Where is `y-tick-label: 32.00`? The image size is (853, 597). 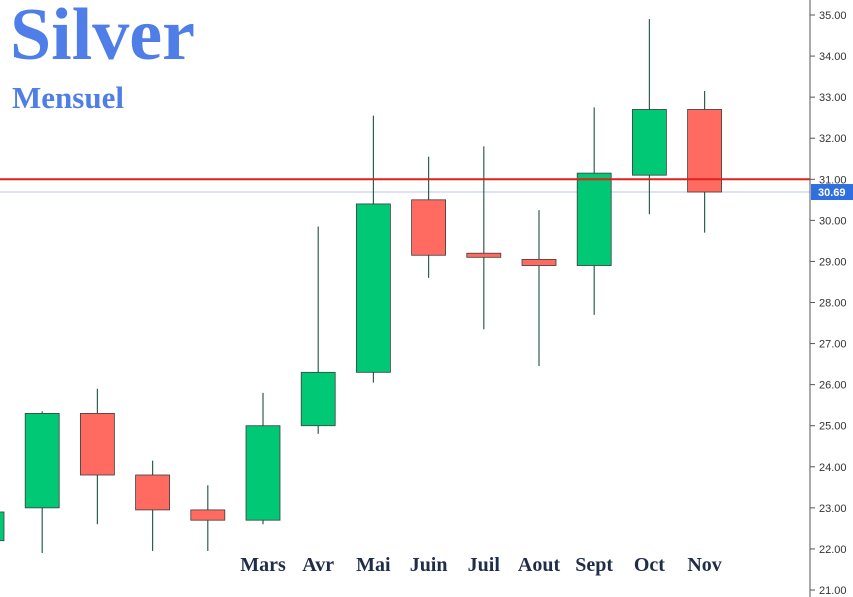 y-tick-label: 32.00 is located at coordinates (833, 139).